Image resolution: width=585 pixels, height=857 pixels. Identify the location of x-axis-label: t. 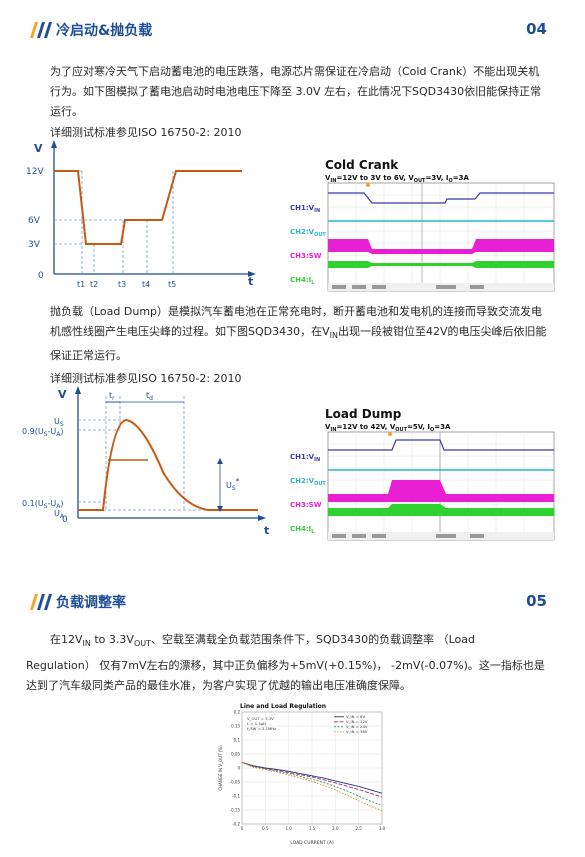
(250, 281).